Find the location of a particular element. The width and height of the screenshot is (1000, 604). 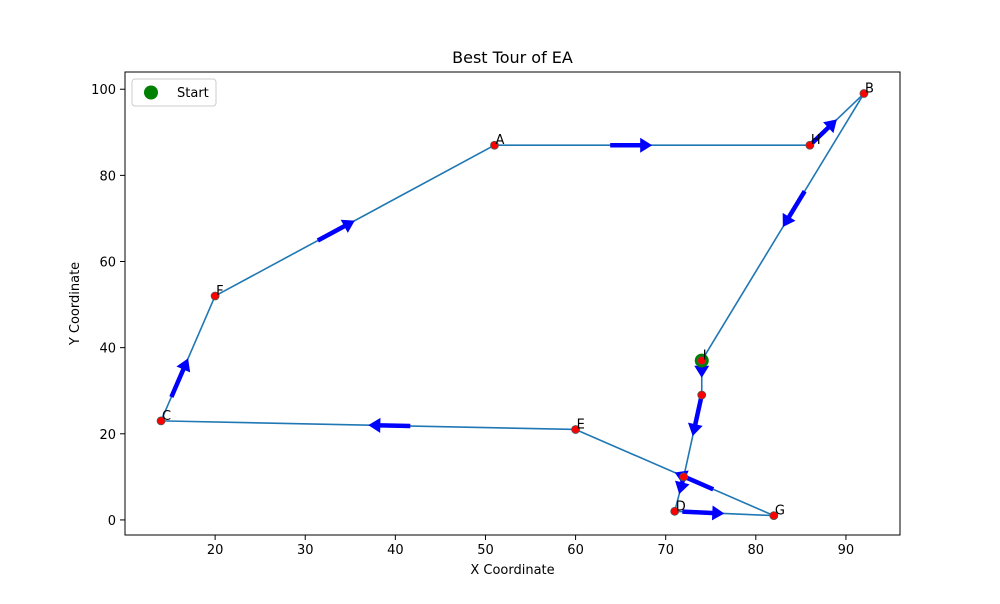

legend-start-label: Start is located at coordinates (193, 93).